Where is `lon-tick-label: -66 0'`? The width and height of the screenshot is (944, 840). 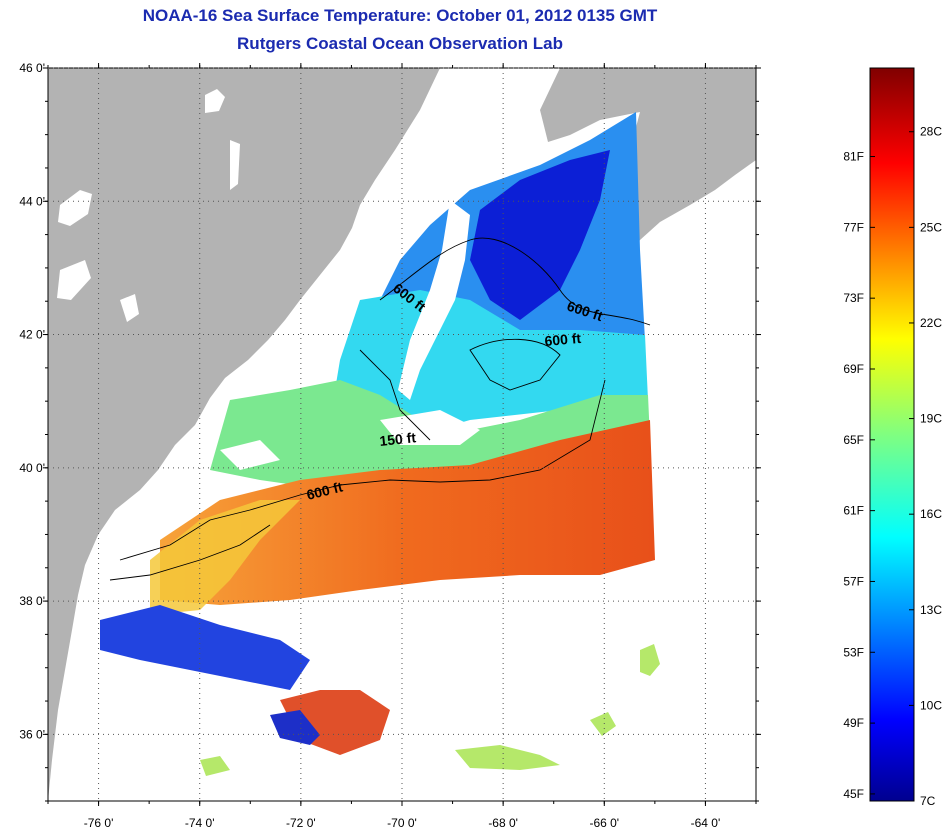
lon-tick-label: -66 0' is located at coordinates (604, 823).